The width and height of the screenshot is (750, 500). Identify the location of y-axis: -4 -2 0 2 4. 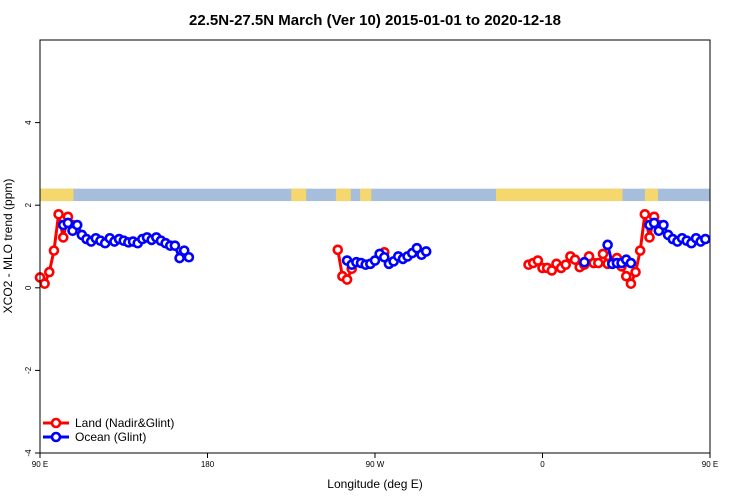
(32, 288).